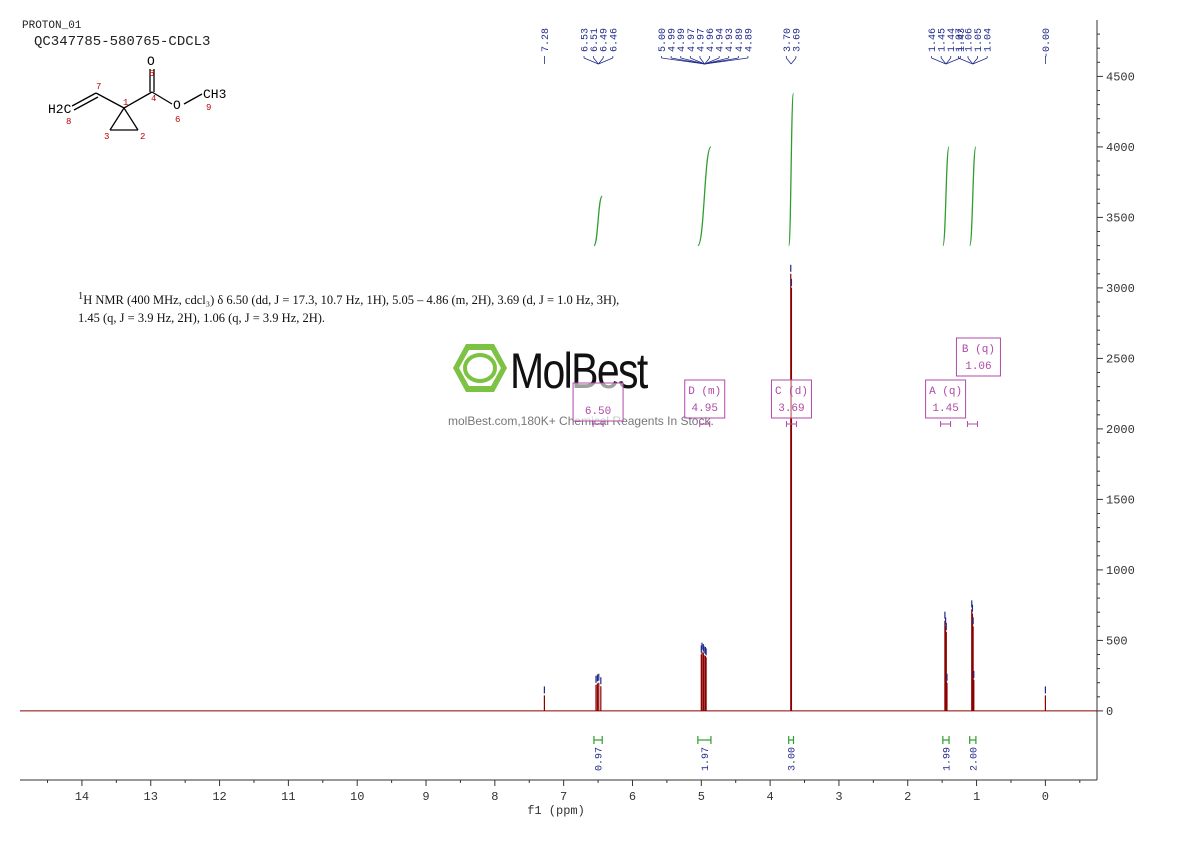 The height and width of the screenshot is (841, 1190). Describe the element at coordinates (947, 759) in the screenshot. I see `integral-value: 1.99` at that location.